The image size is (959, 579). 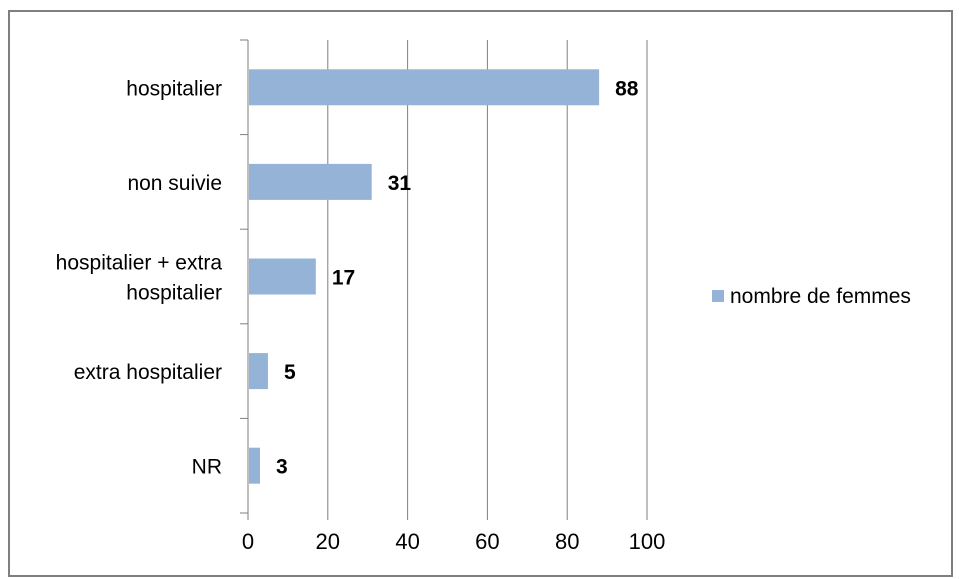 I want to click on data-label: 88, so click(x=627, y=88).